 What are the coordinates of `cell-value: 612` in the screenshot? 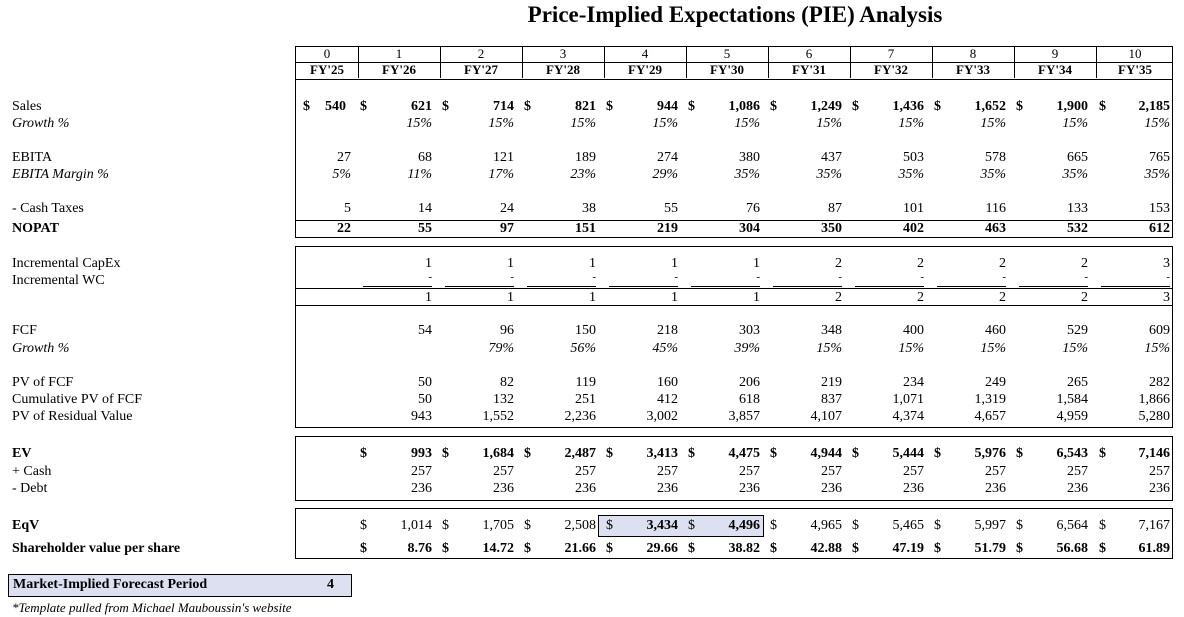 It's located at (1159, 228).